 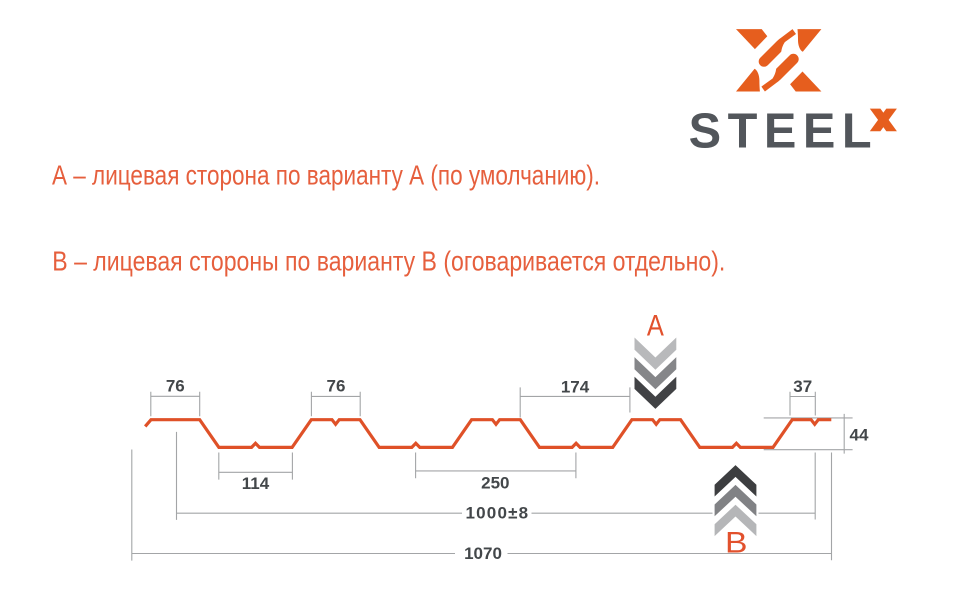 I want to click on svg-text: 1070, so click(x=483, y=553).